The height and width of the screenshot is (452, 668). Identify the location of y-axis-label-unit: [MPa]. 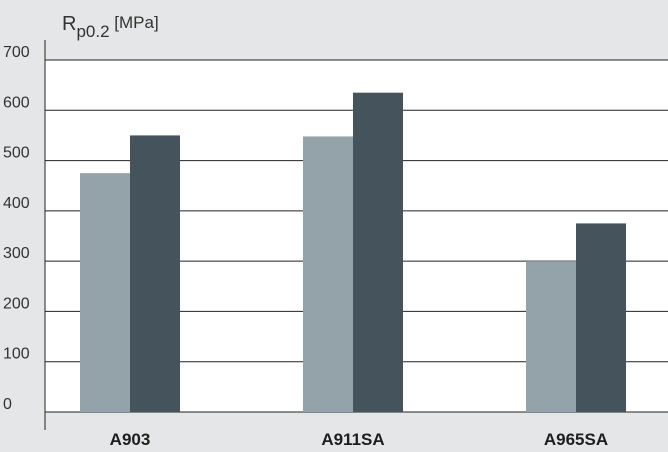
(134, 22).